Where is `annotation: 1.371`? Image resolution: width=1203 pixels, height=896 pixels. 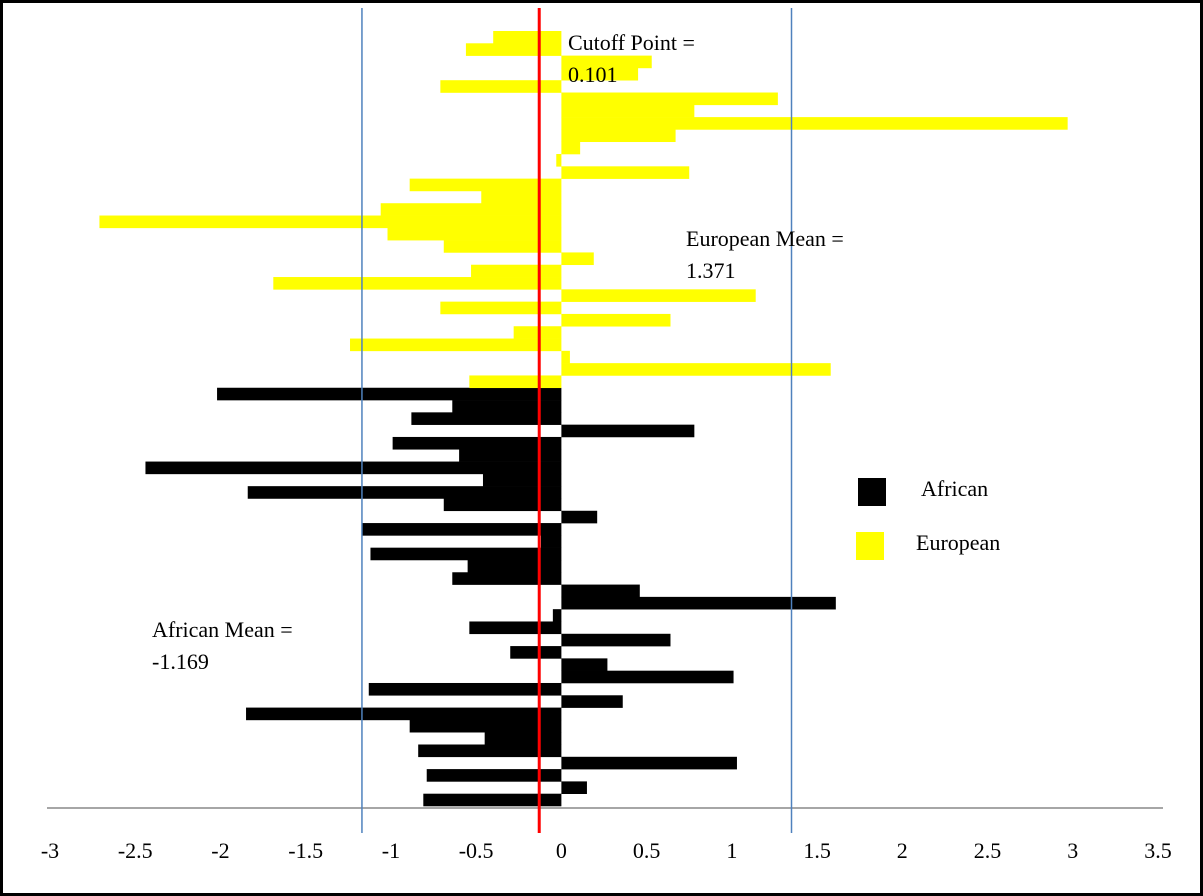 annotation: 1.371 is located at coordinates (711, 270).